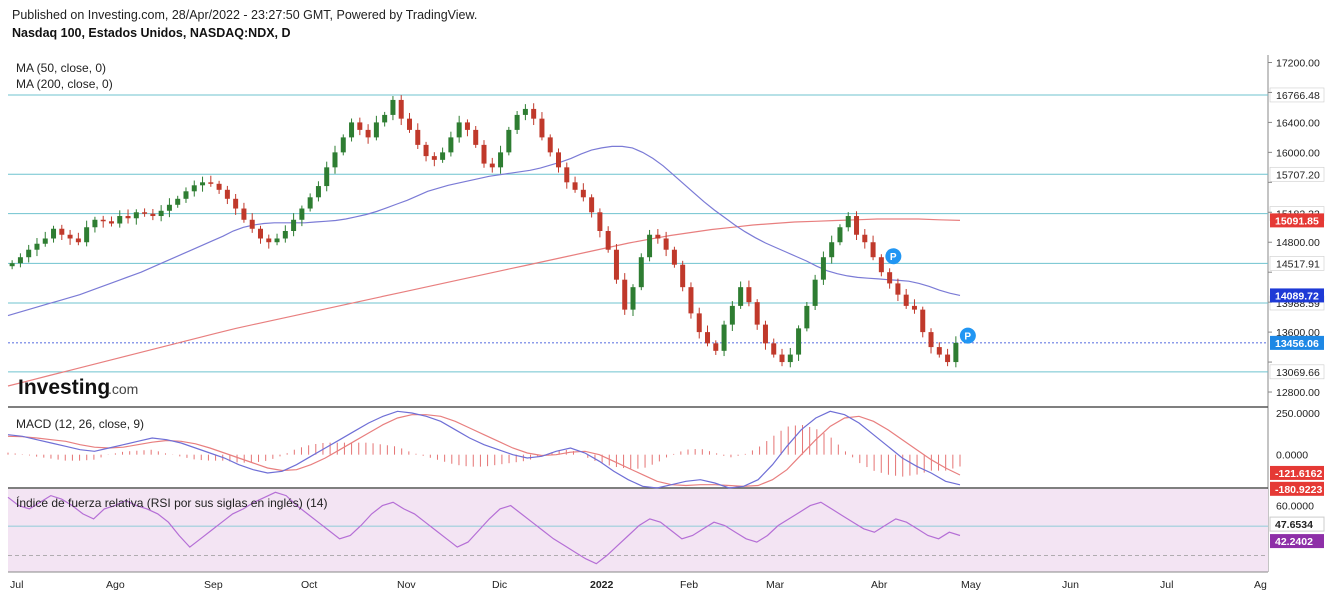  What do you see at coordinates (1070, 585) in the screenshot?
I see `x-tick-11: Jun` at bounding box center [1070, 585].